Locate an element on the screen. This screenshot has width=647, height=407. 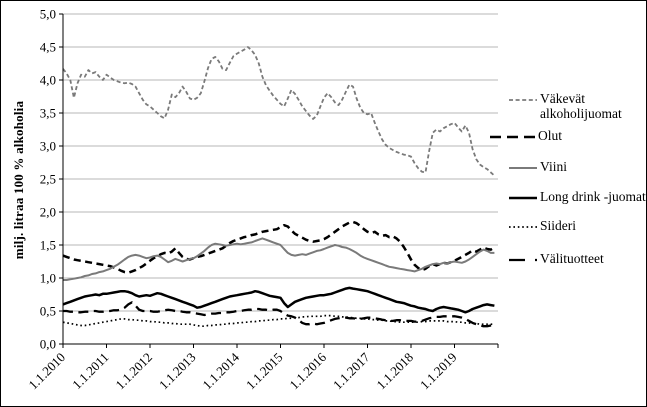
x-tick-label: 1.1.2016 is located at coordinates (307, 370).